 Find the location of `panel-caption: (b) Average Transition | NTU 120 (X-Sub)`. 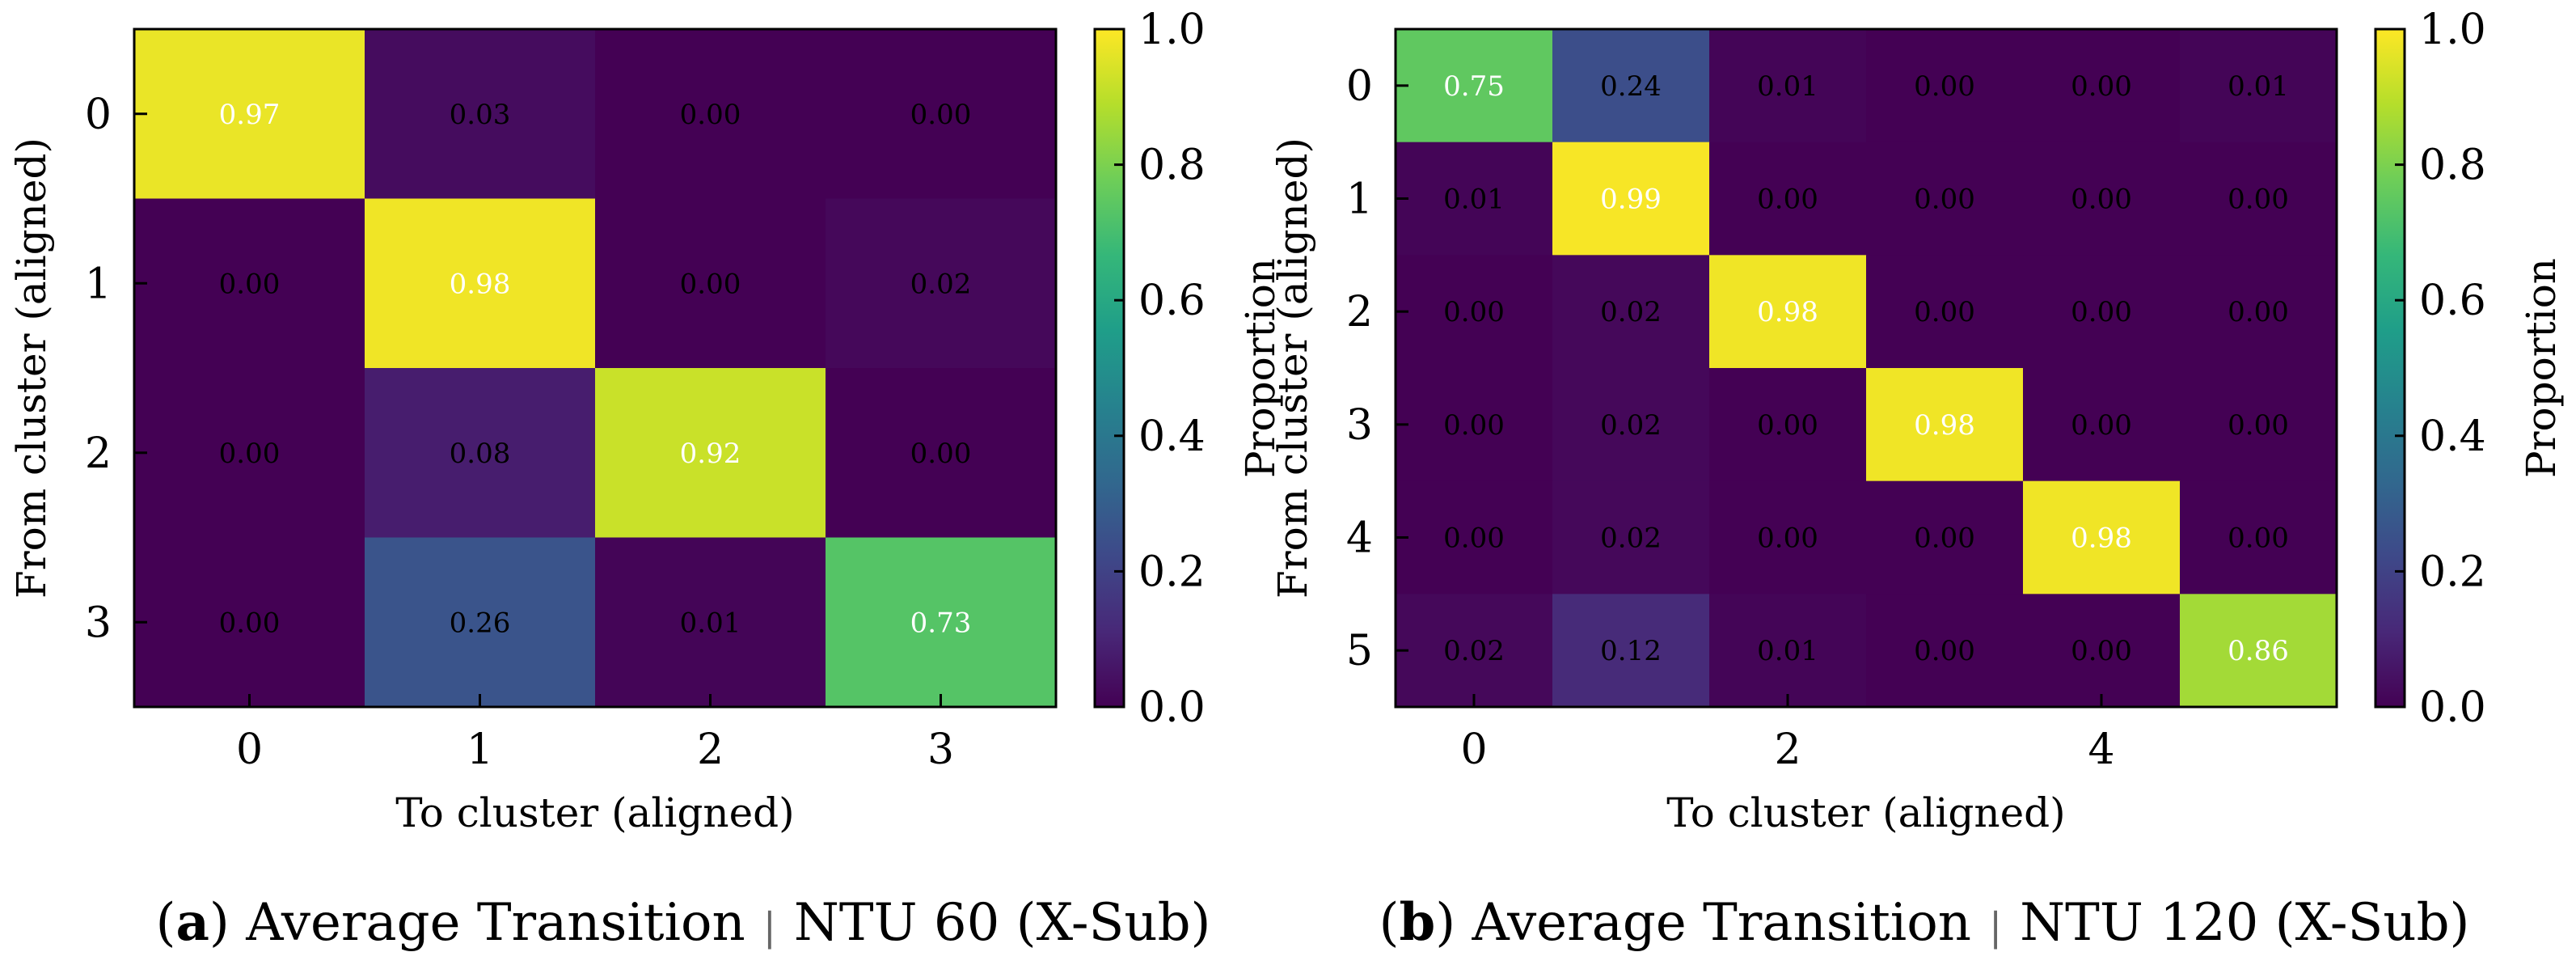

panel-caption: (b) Average Transition | NTU 120 (X-Sub) is located at coordinates (1924, 922).